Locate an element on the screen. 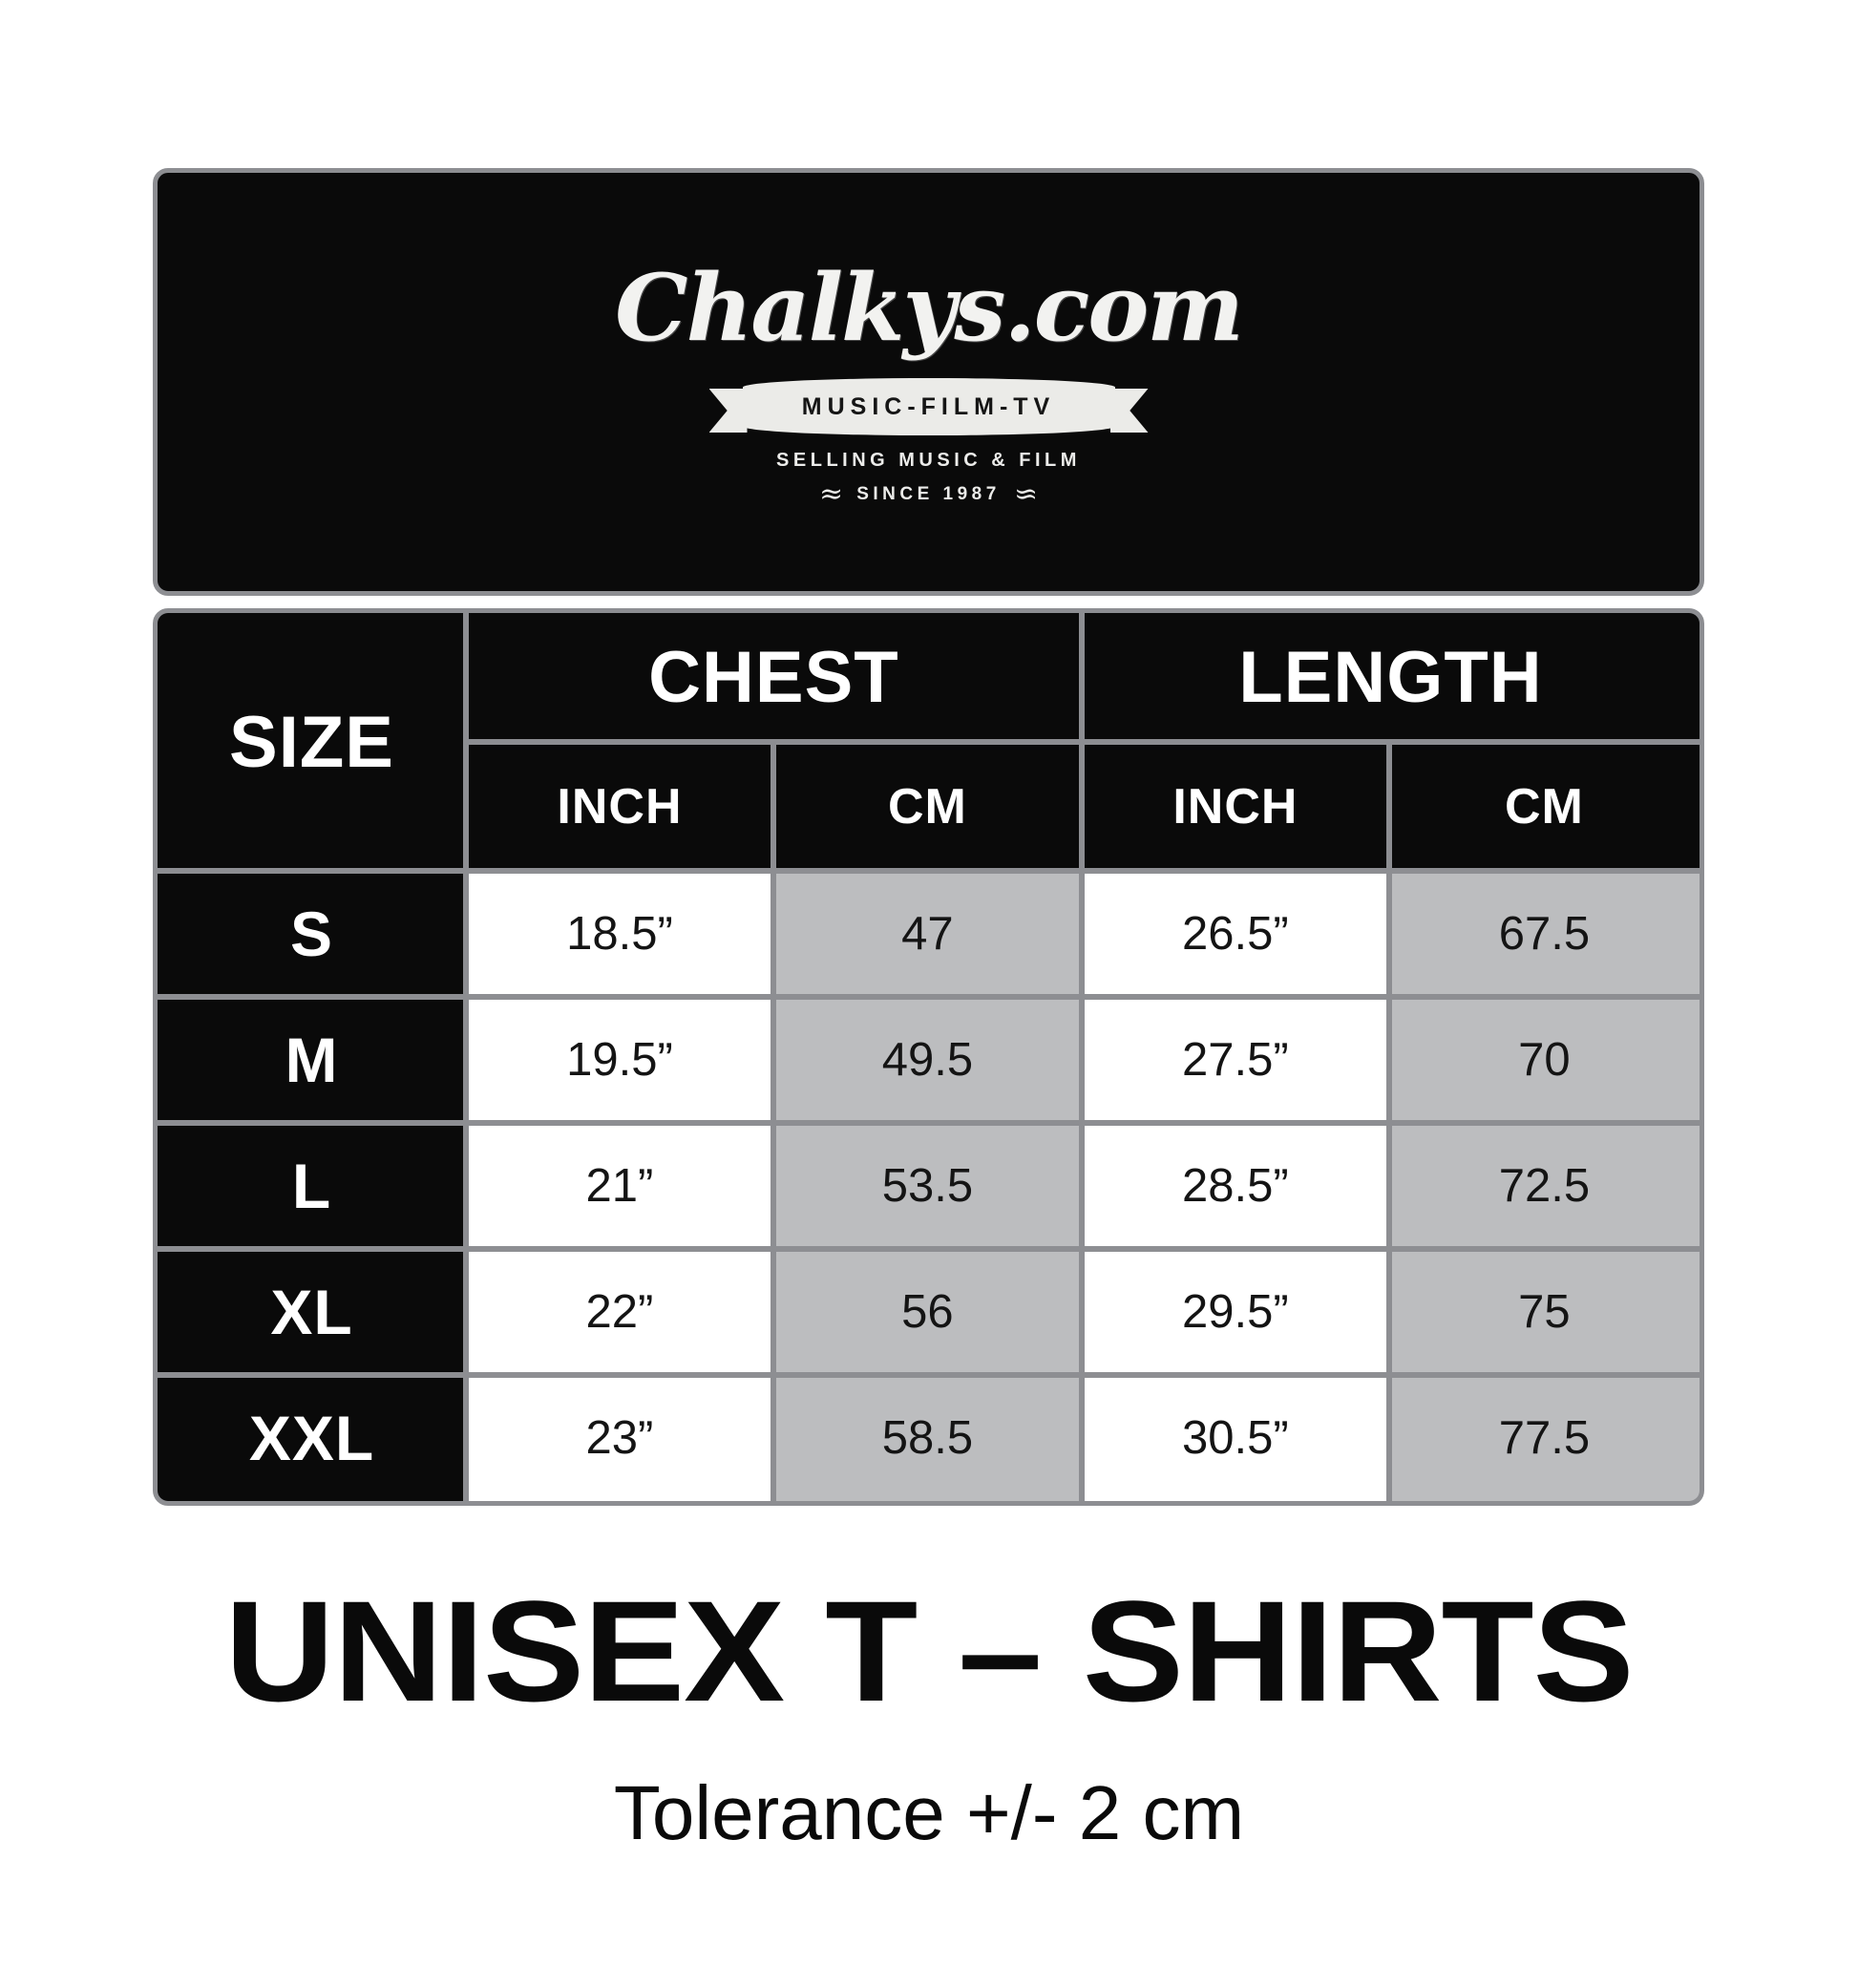 The height and width of the screenshot is (1988, 1858). column-header-length-inch: INCH is located at coordinates (1235, 806).